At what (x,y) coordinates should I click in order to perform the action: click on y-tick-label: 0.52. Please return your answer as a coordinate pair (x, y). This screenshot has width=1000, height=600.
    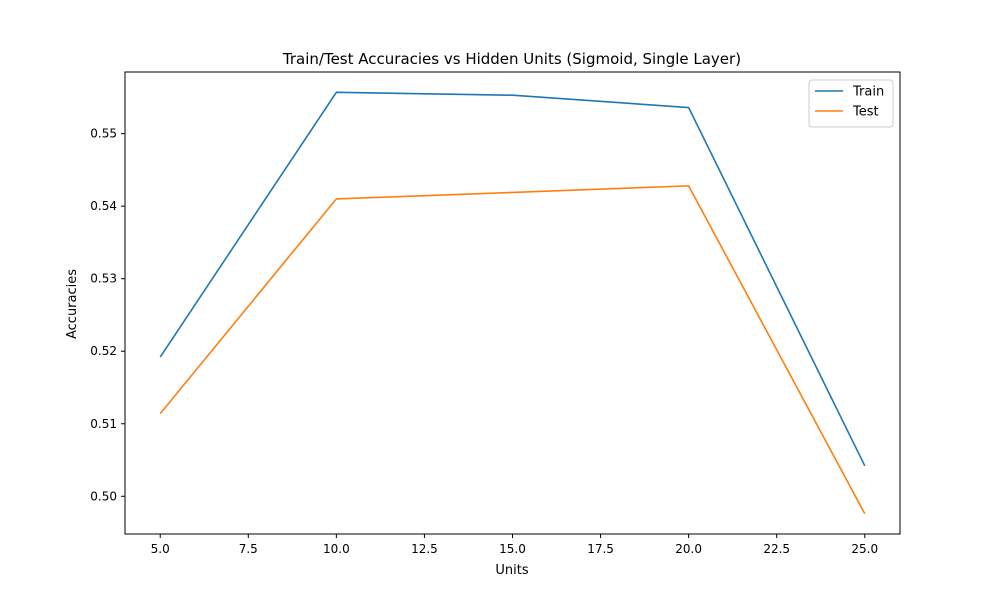
    Looking at the image, I should click on (103, 351).